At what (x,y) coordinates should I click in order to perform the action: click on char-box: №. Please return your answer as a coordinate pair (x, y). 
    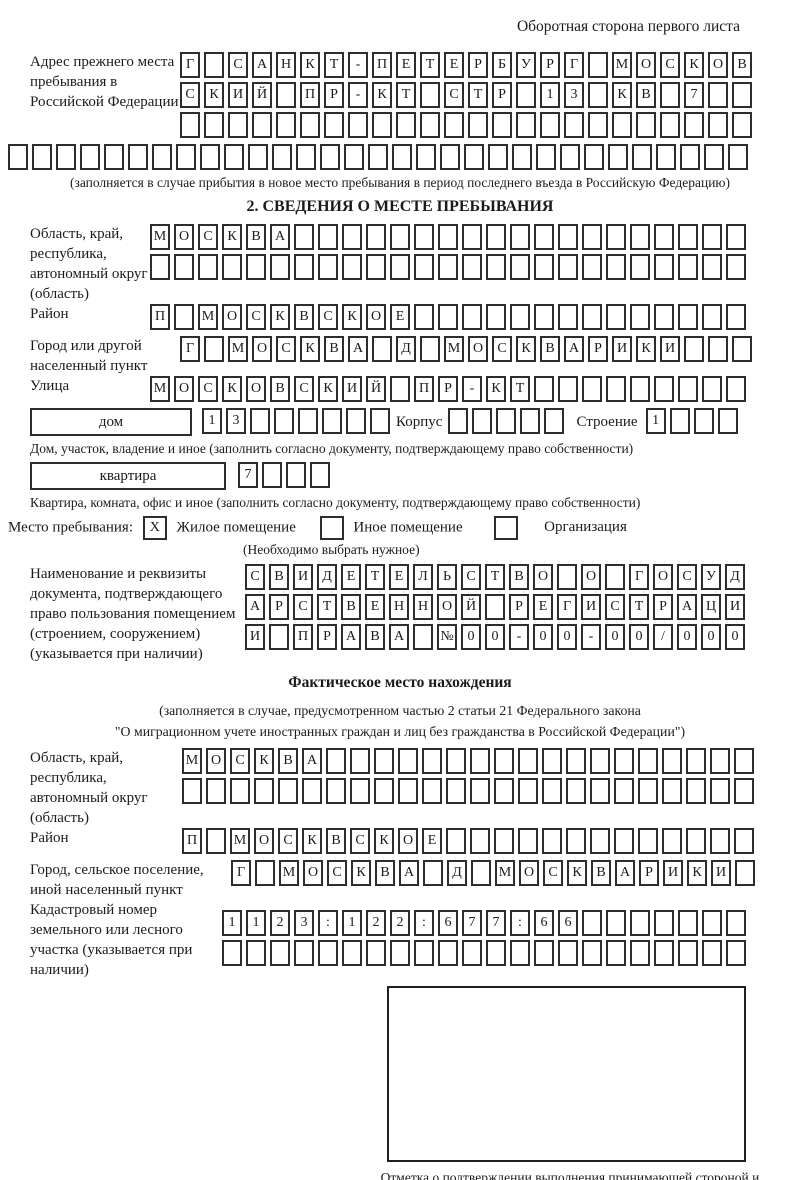
    Looking at the image, I should click on (447, 637).